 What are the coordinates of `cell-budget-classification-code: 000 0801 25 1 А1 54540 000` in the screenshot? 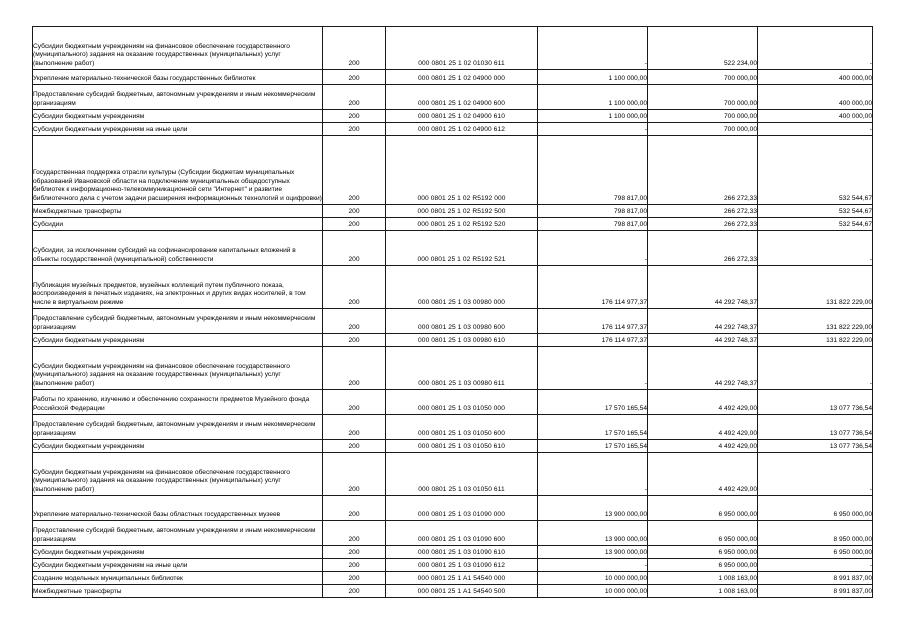 It's located at (461, 578).